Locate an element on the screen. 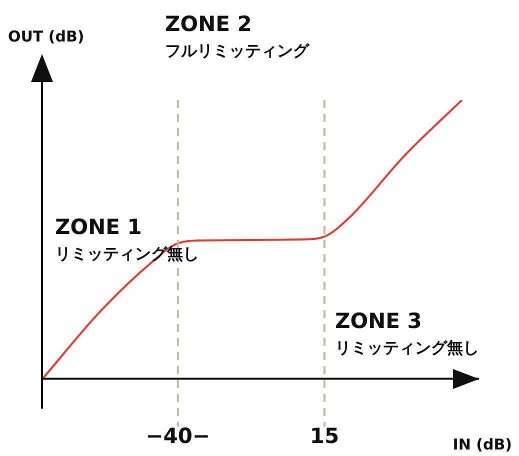  text: ZONE 2 フルリミッティング is located at coordinates (237, 36).